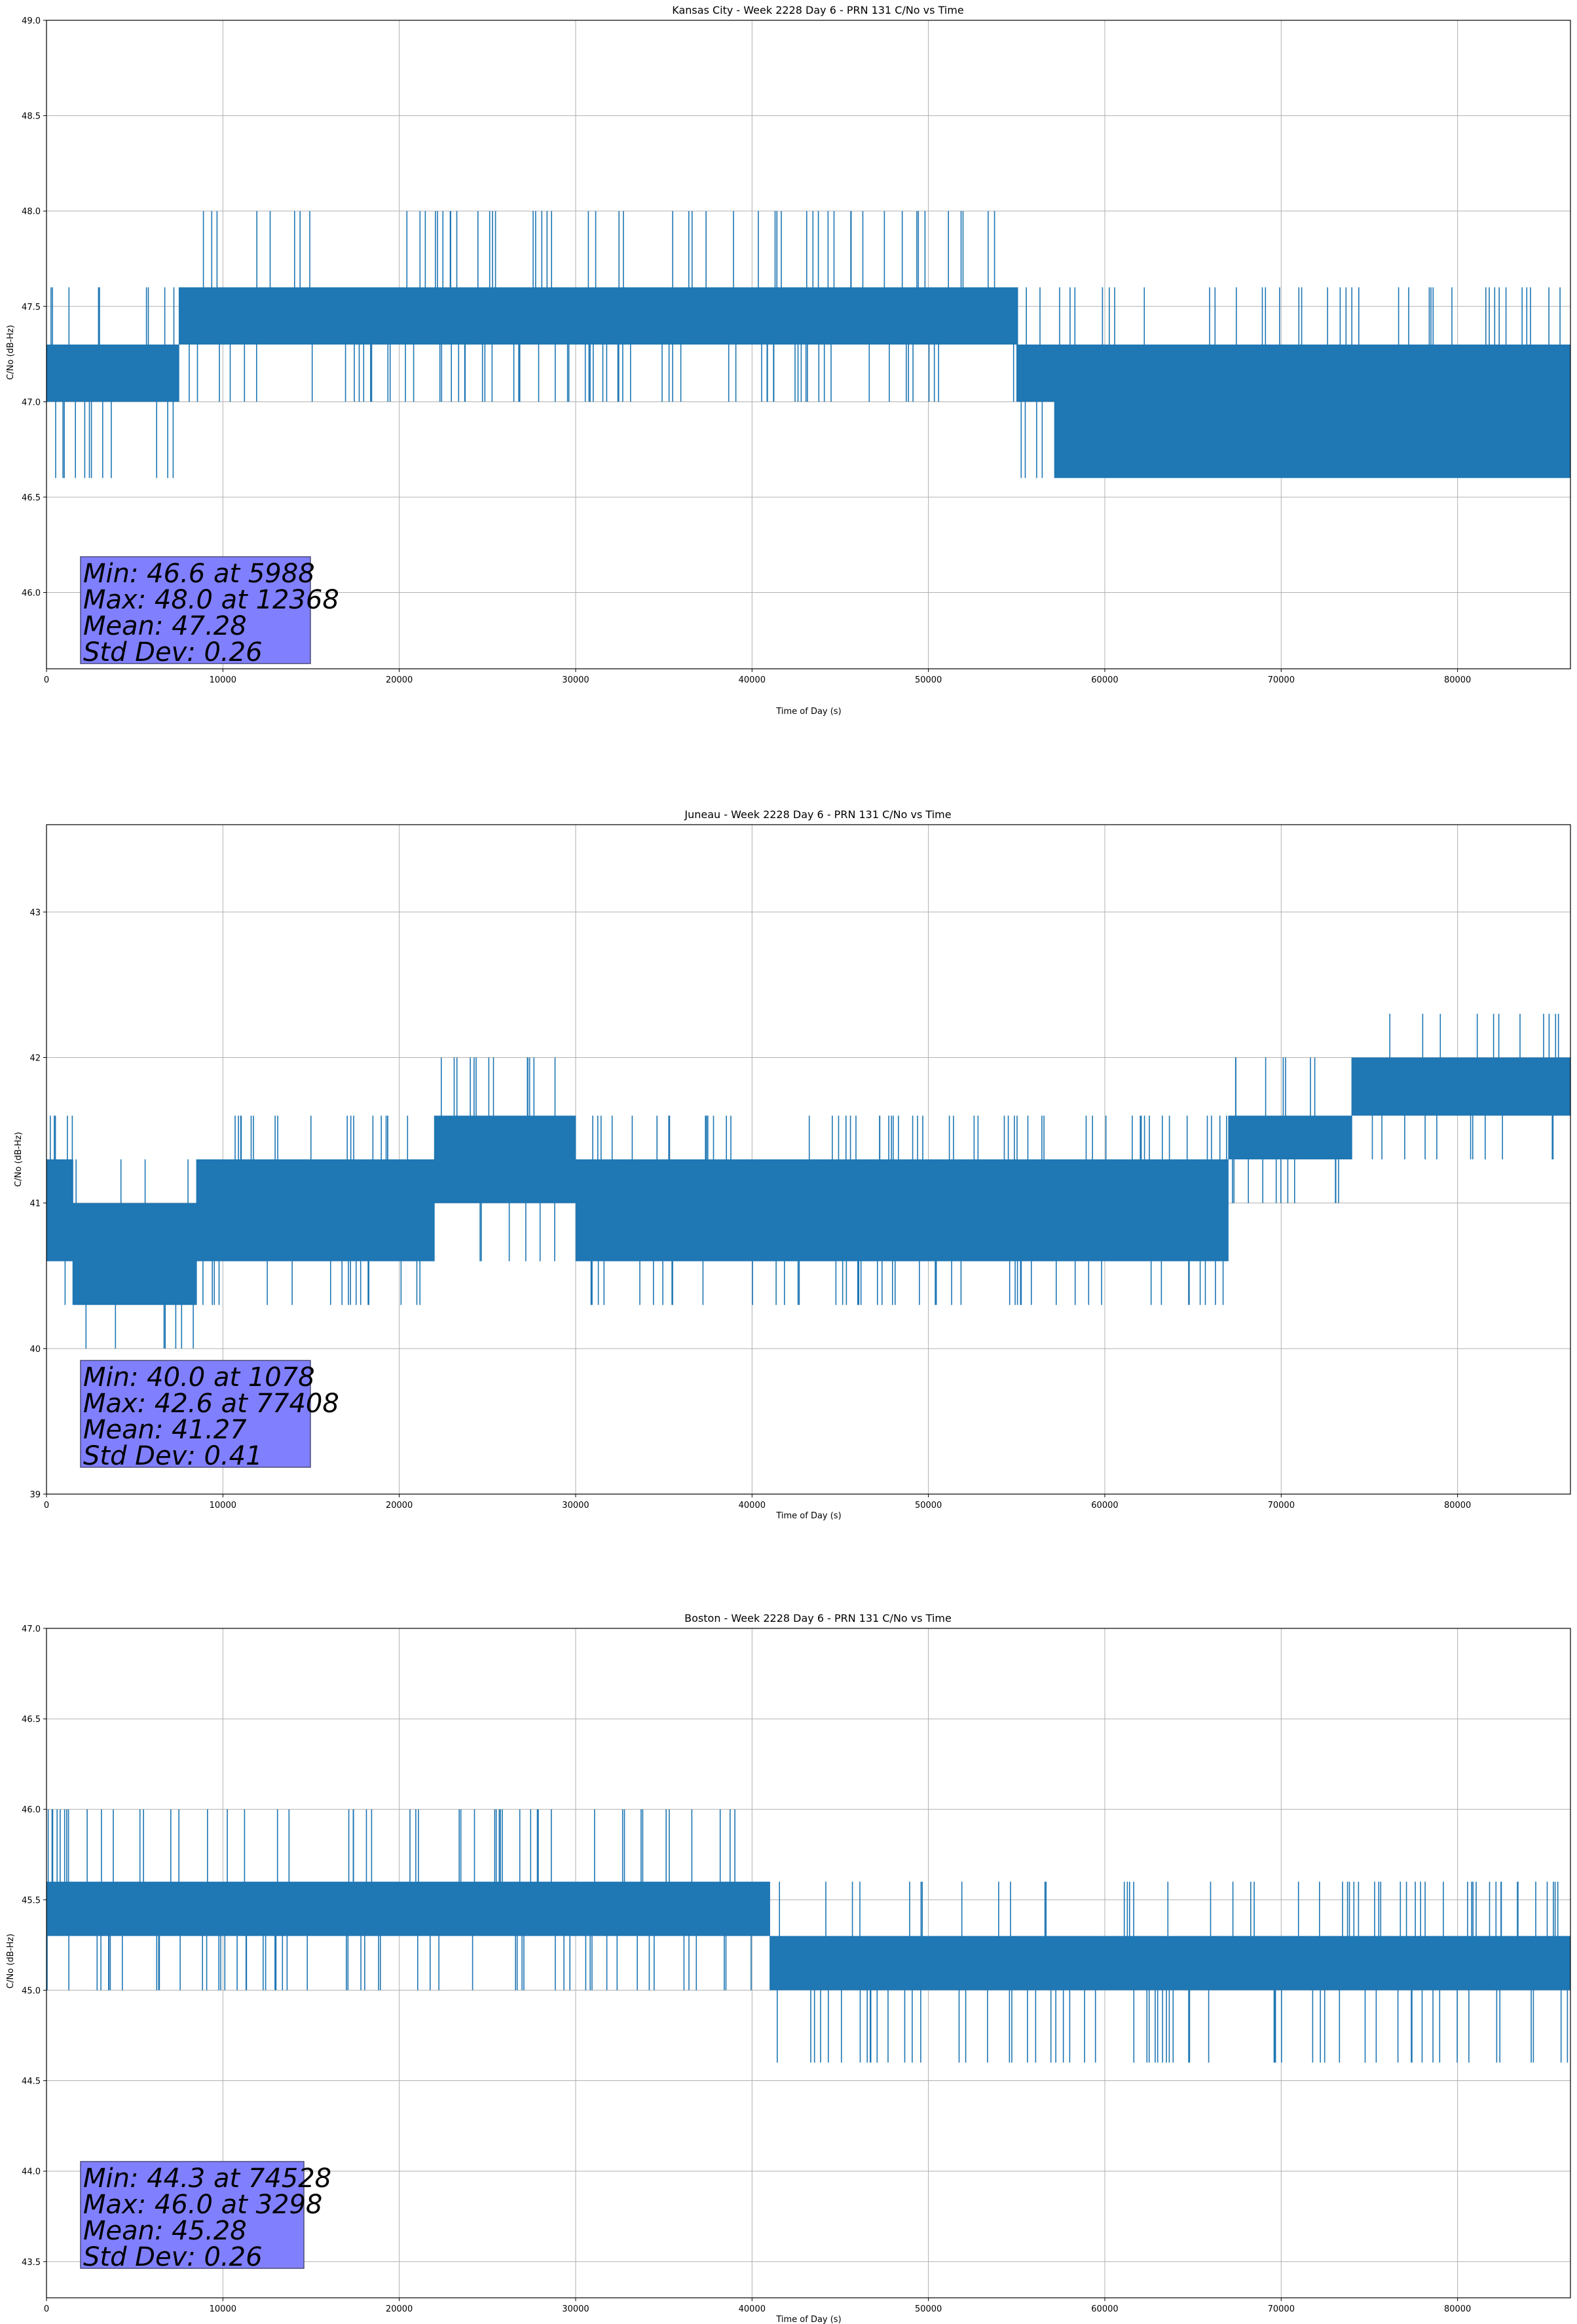 The height and width of the screenshot is (2324, 1577). I want to click on stat-std-dev: Std Dev: 0.41, so click(173, 1456).